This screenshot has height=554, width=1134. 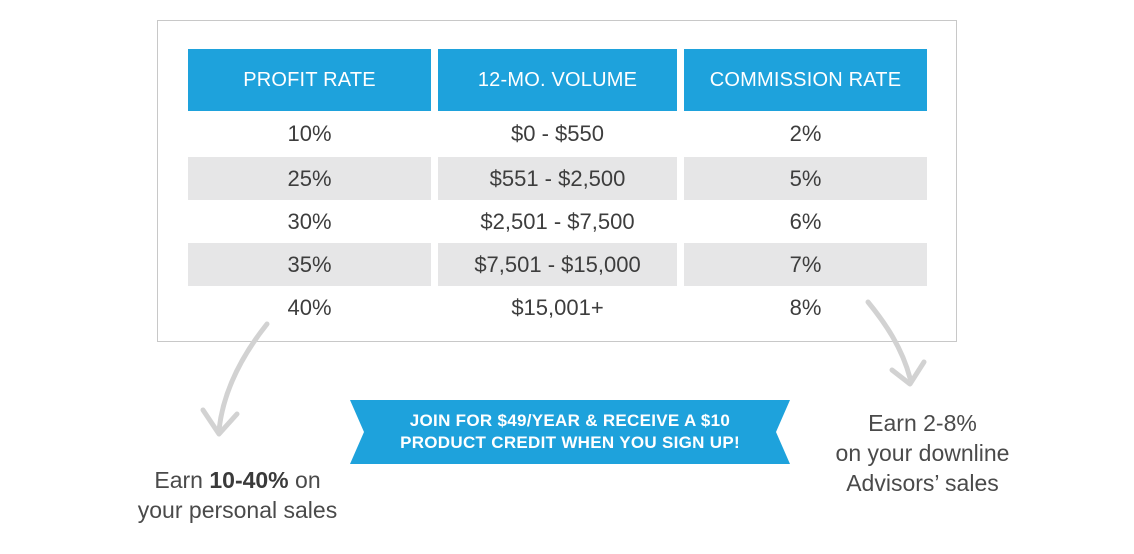 What do you see at coordinates (922, 423) in the screenshot?
I see `downline-line-1: Earn 2-8%` at bounding box center [922, 423].